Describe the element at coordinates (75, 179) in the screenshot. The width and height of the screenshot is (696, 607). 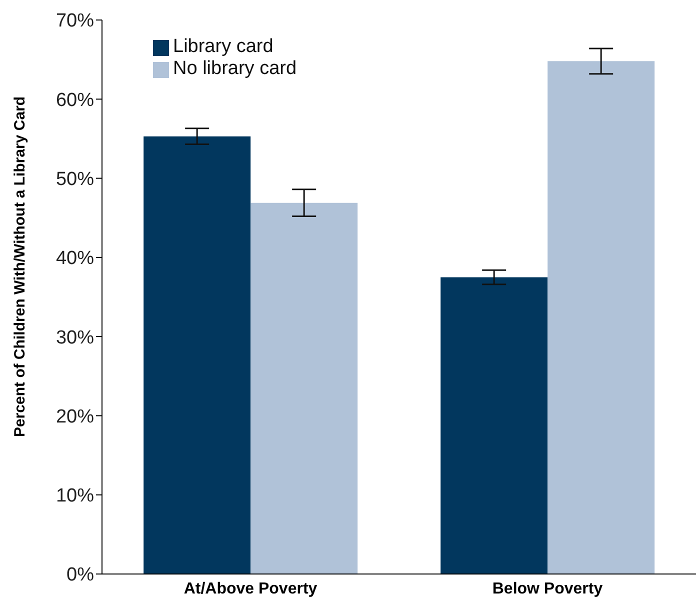
I see `y-tick-label: 50%` at that location.